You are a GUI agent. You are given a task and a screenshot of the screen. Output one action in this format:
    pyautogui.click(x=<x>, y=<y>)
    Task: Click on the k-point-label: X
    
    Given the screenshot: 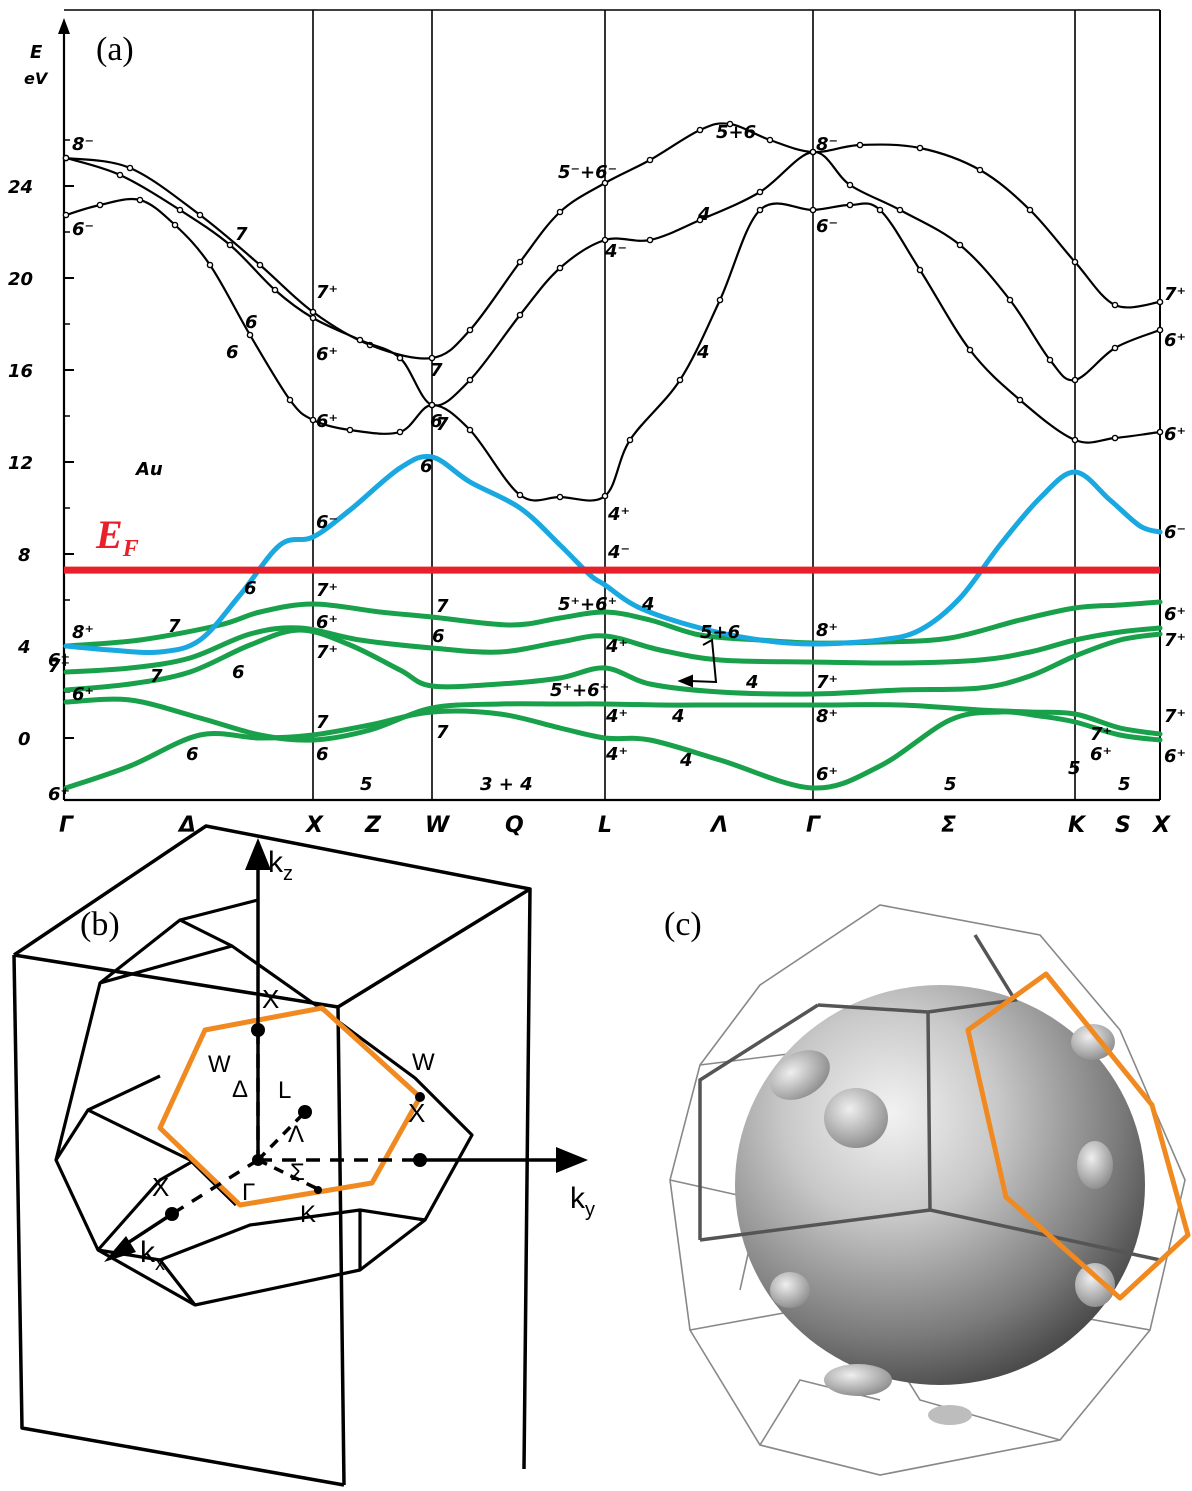 What is the action you would take?
    pyautogui.click(x=1161, y=825)
    